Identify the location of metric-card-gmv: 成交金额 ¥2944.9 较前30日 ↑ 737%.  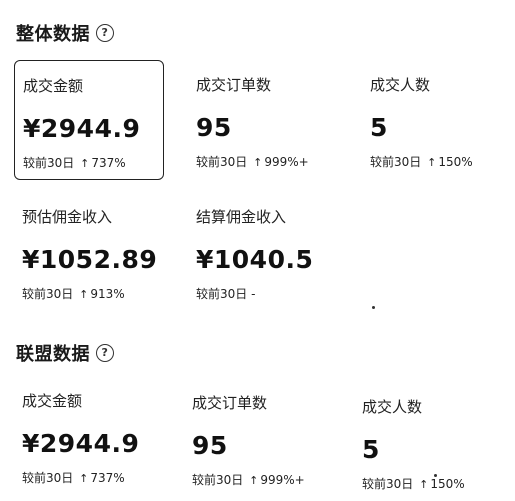
(89, 120).